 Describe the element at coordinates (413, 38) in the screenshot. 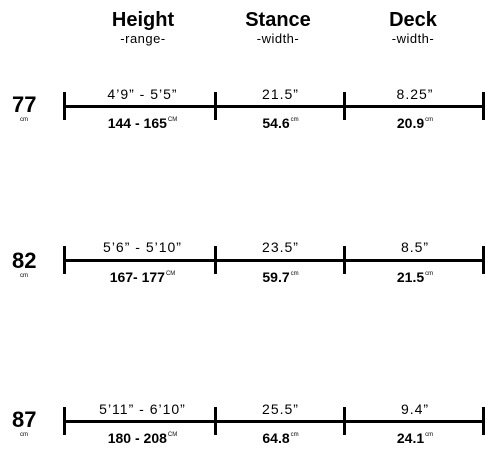

I see `header-deck-subtitle: -width-` at that location.